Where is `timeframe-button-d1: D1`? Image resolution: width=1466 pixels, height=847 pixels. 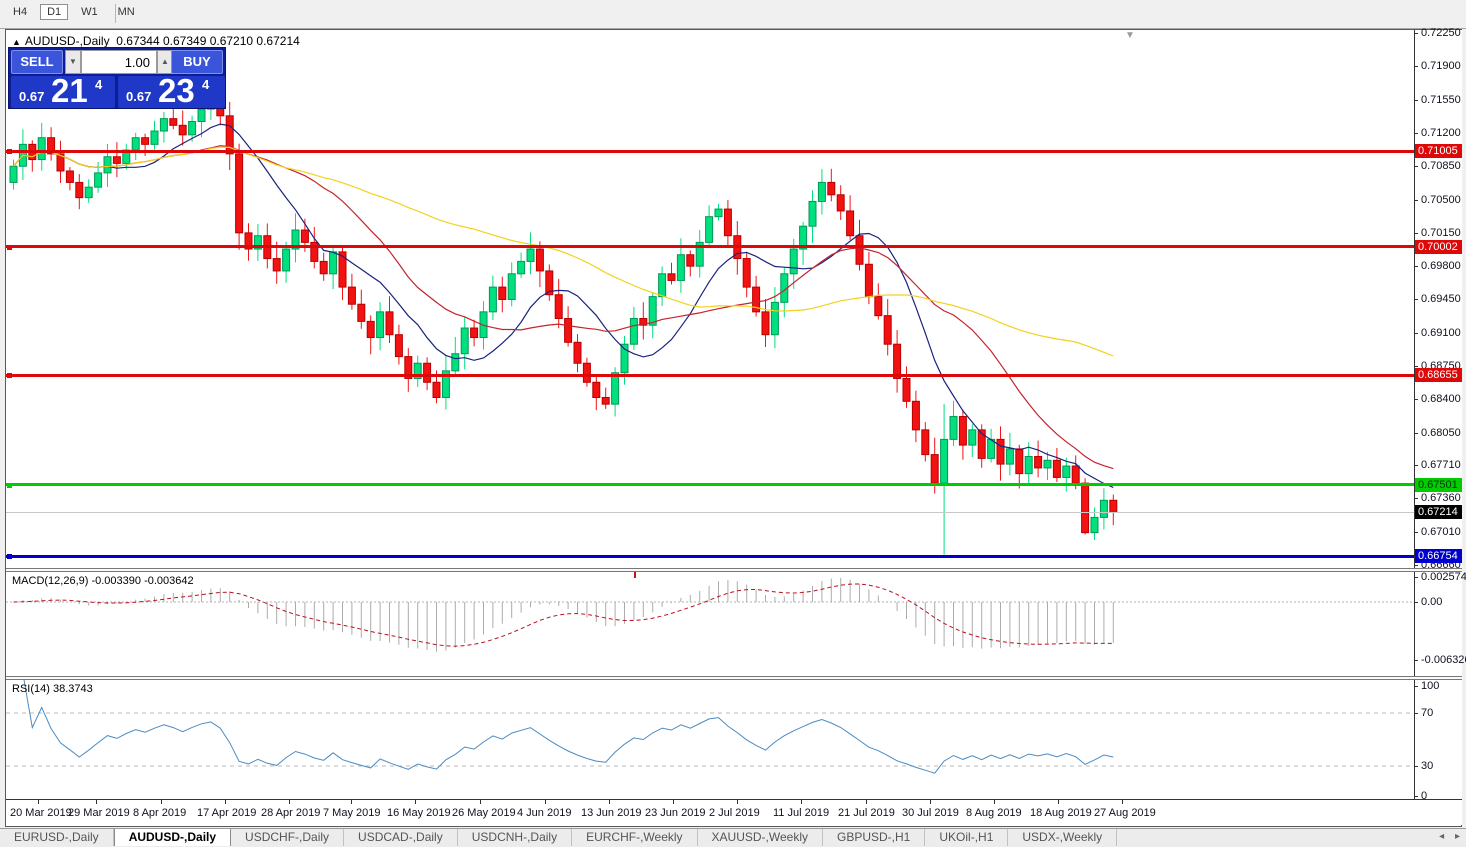 timeframe-button-d1: D1 is located at coordinates (54, 12).